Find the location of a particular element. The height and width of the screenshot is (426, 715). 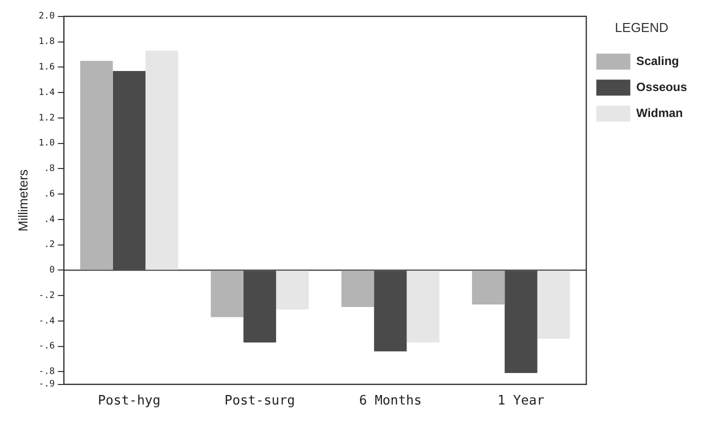

y-tick-label: -.4 is located at coordinates (46, 321).